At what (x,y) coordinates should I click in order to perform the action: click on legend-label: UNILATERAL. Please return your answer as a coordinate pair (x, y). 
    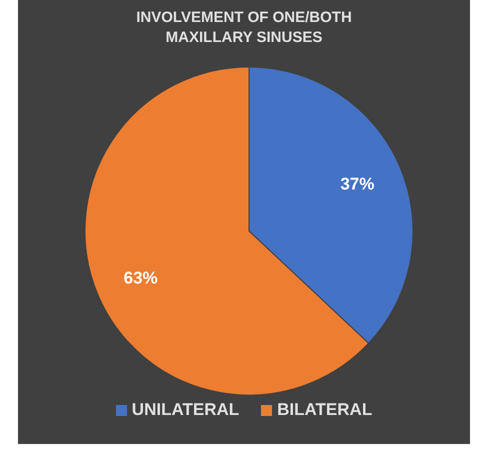
    Looking at the image, I should click on (186, 410).